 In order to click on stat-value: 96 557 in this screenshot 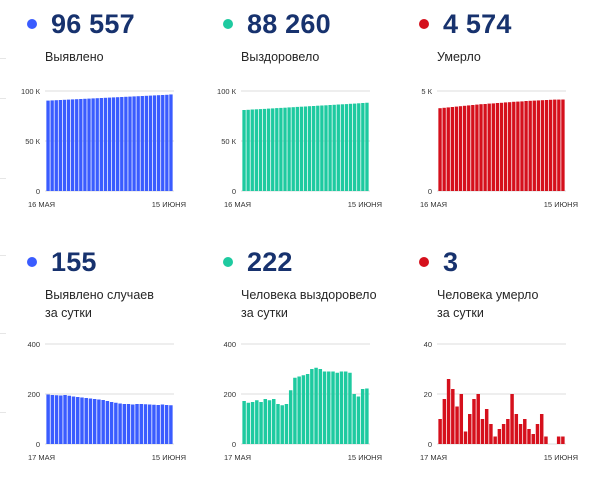, I will do `click(93, 23)`.